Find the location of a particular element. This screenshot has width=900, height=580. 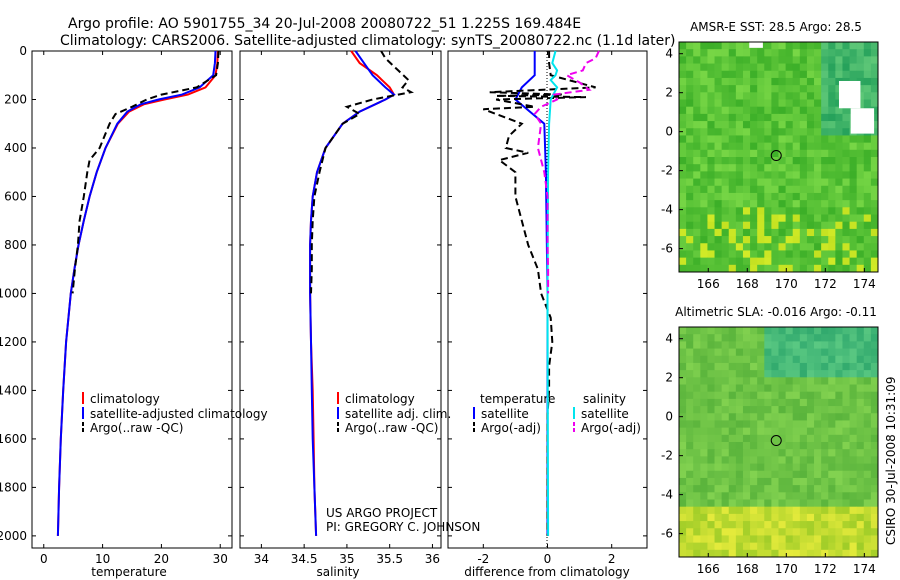

y-tick-label: 1600 is located at coordinates (13, 439).